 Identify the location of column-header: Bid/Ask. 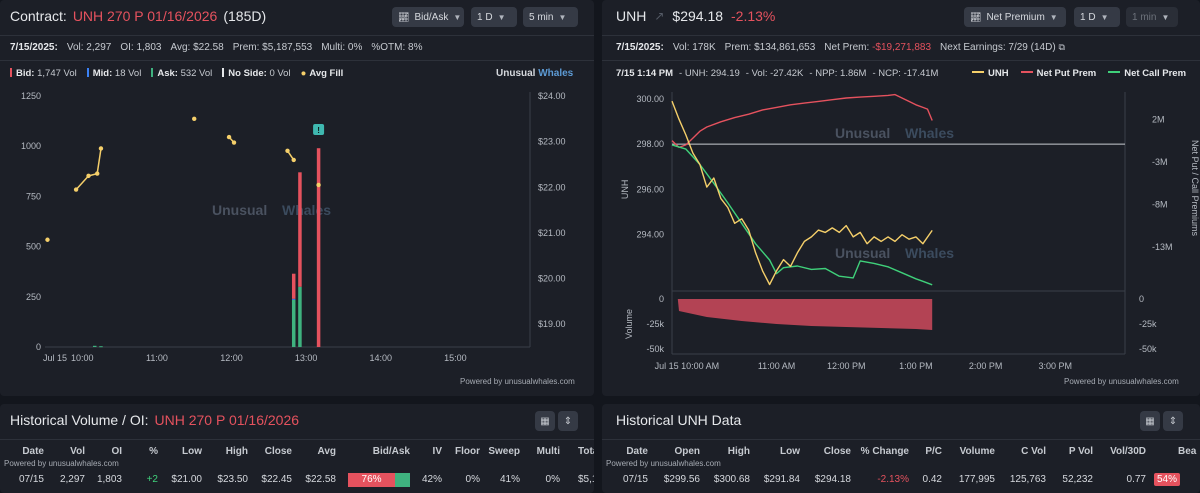
(391, 451).